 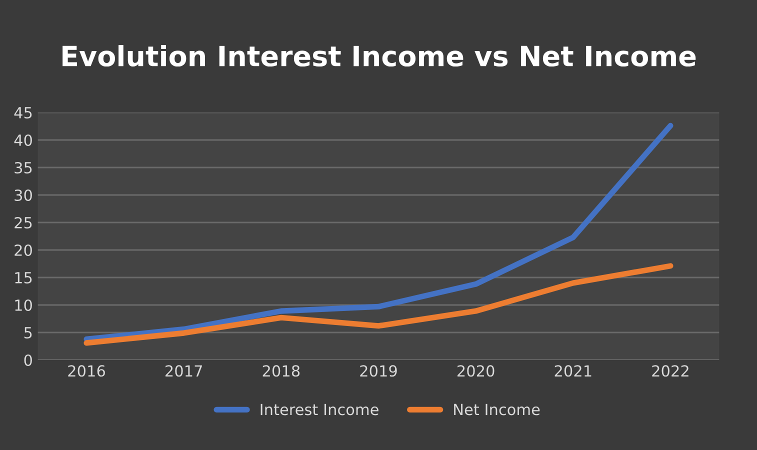 What do you see at coordinates (497, 410) in the screenshot?
I see `legend-label: Net Income` at bounding box center [497, 410].